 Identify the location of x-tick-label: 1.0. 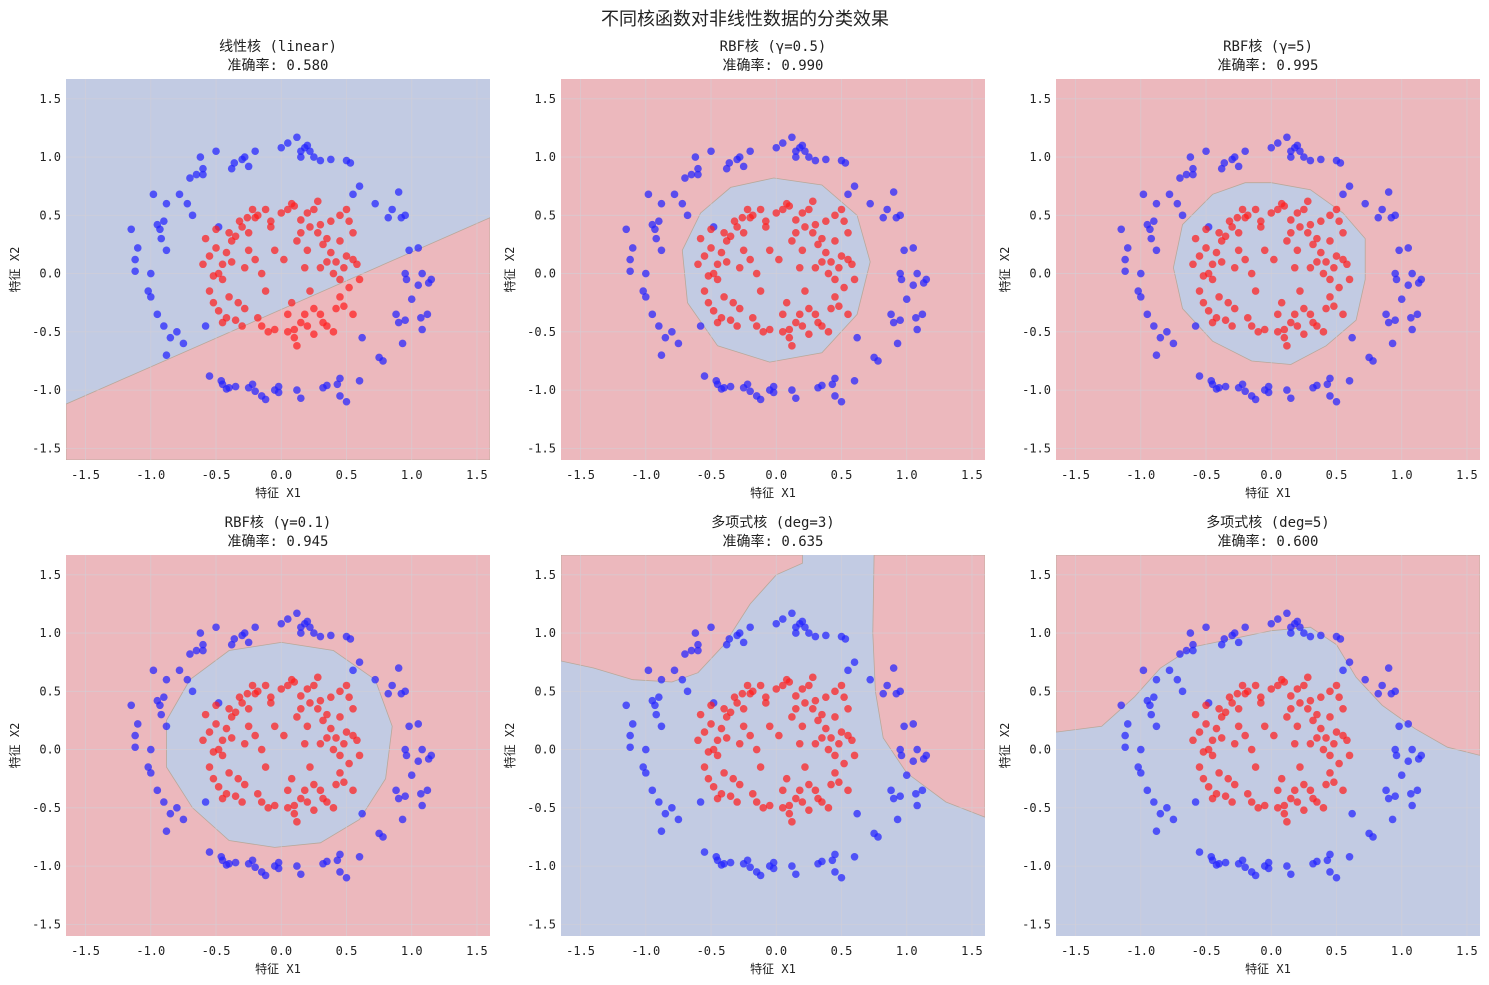
(907, 951).